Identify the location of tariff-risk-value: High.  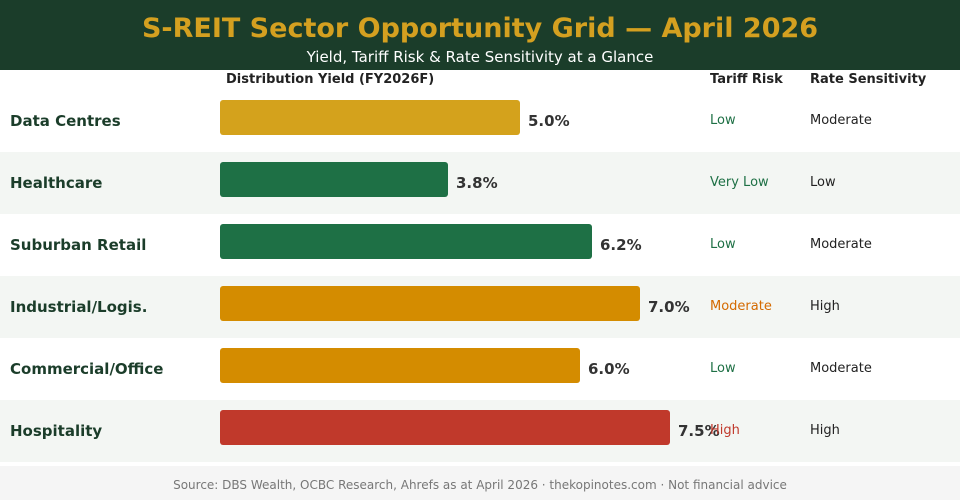
(725, 430).